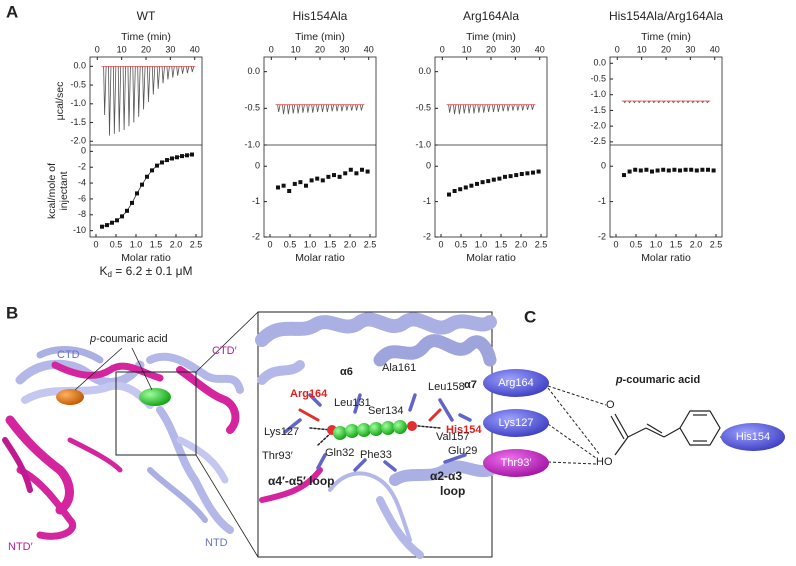 Image resolution: width=796 pixels, height=566 pixels. Describe the element at coordinates (339, 453) in the screenshot. I see `inset-label: Gln32` at that location.